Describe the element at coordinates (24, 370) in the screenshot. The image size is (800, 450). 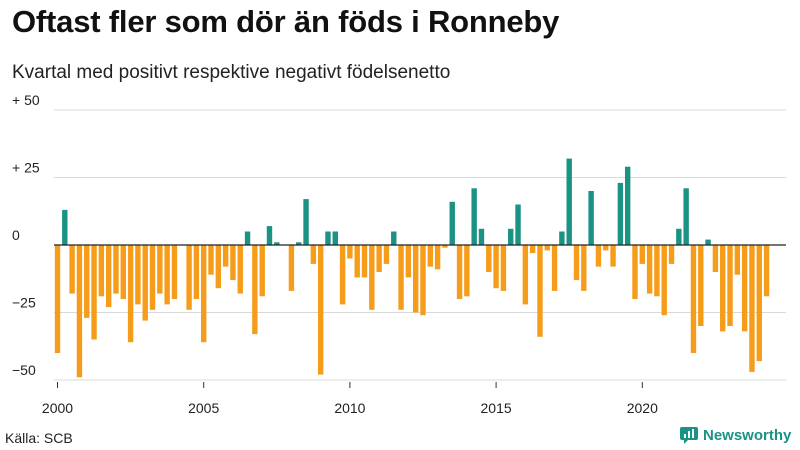
I see `y-tick-label: −50` at that location.